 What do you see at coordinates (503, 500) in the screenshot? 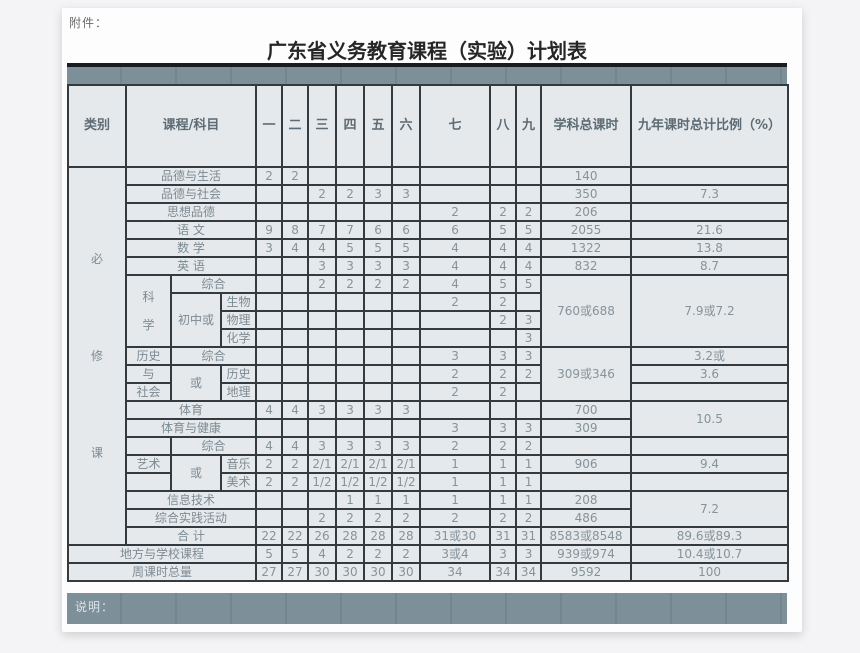
I see `grade-cell-8: 1` at bounding box center [503, 500].